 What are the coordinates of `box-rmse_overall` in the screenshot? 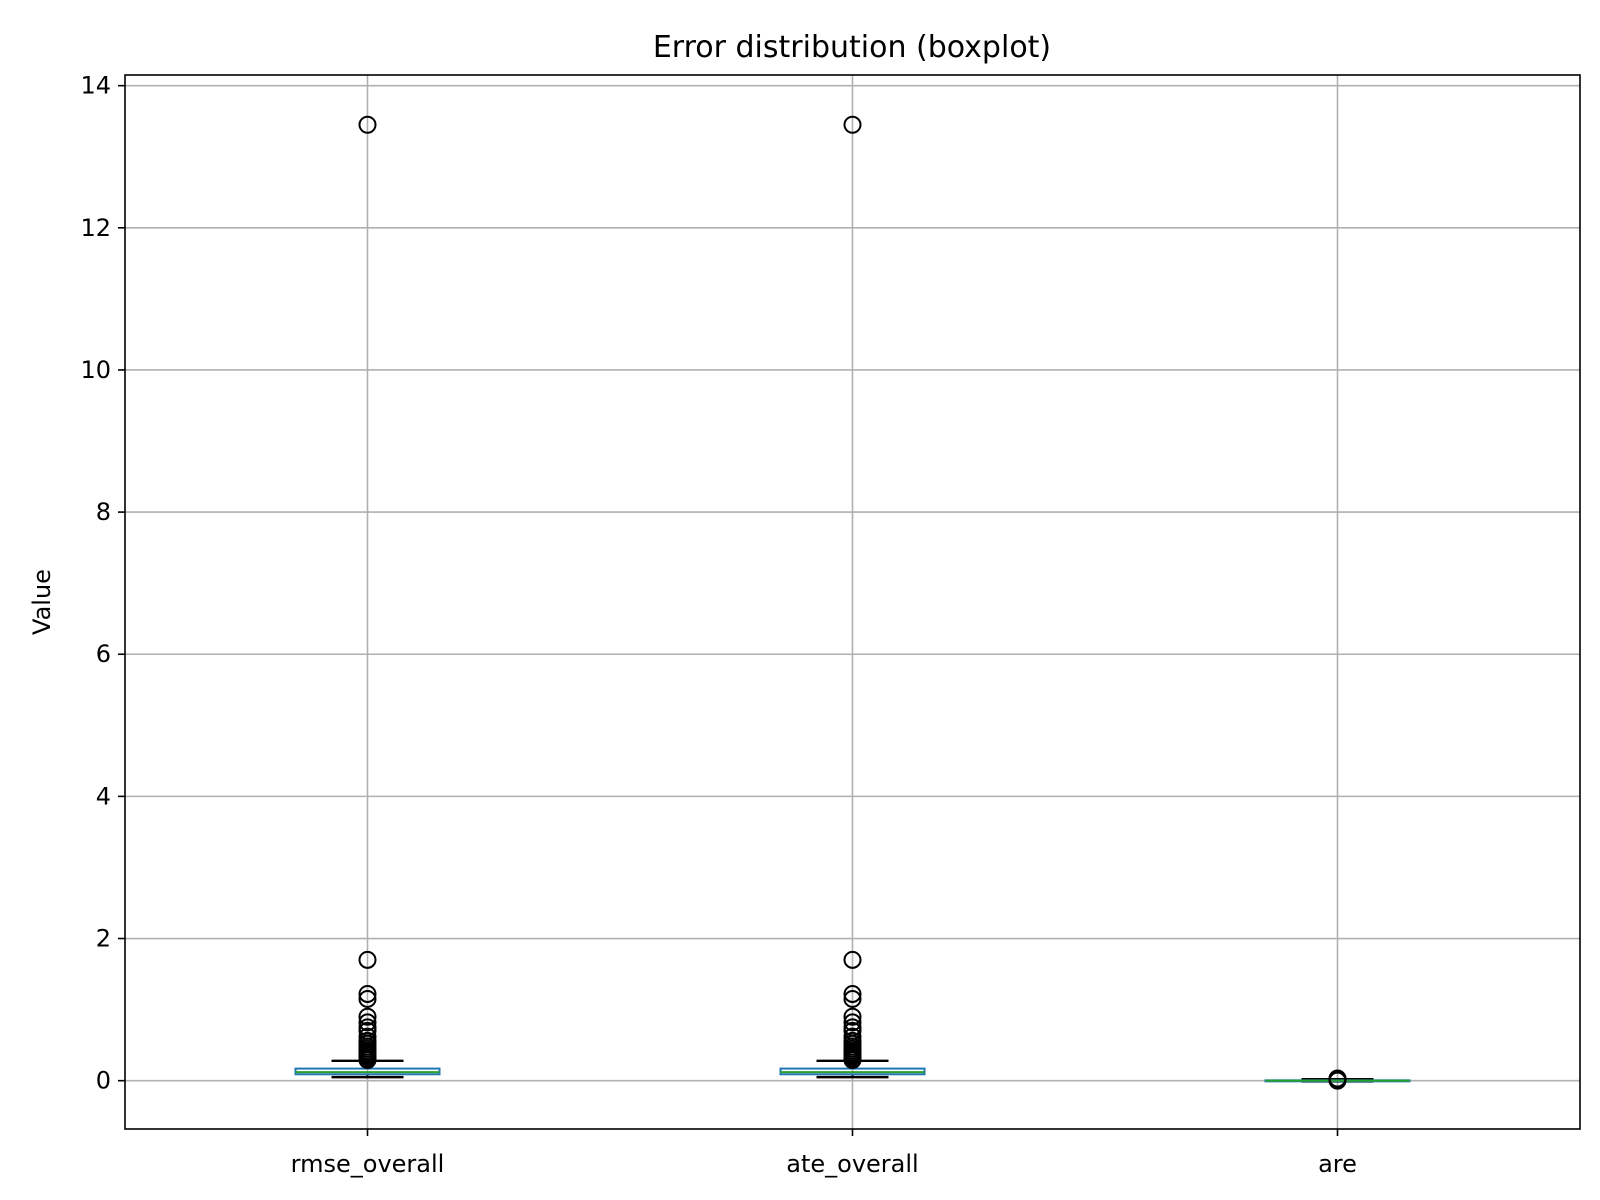 It's located at (367, 597).